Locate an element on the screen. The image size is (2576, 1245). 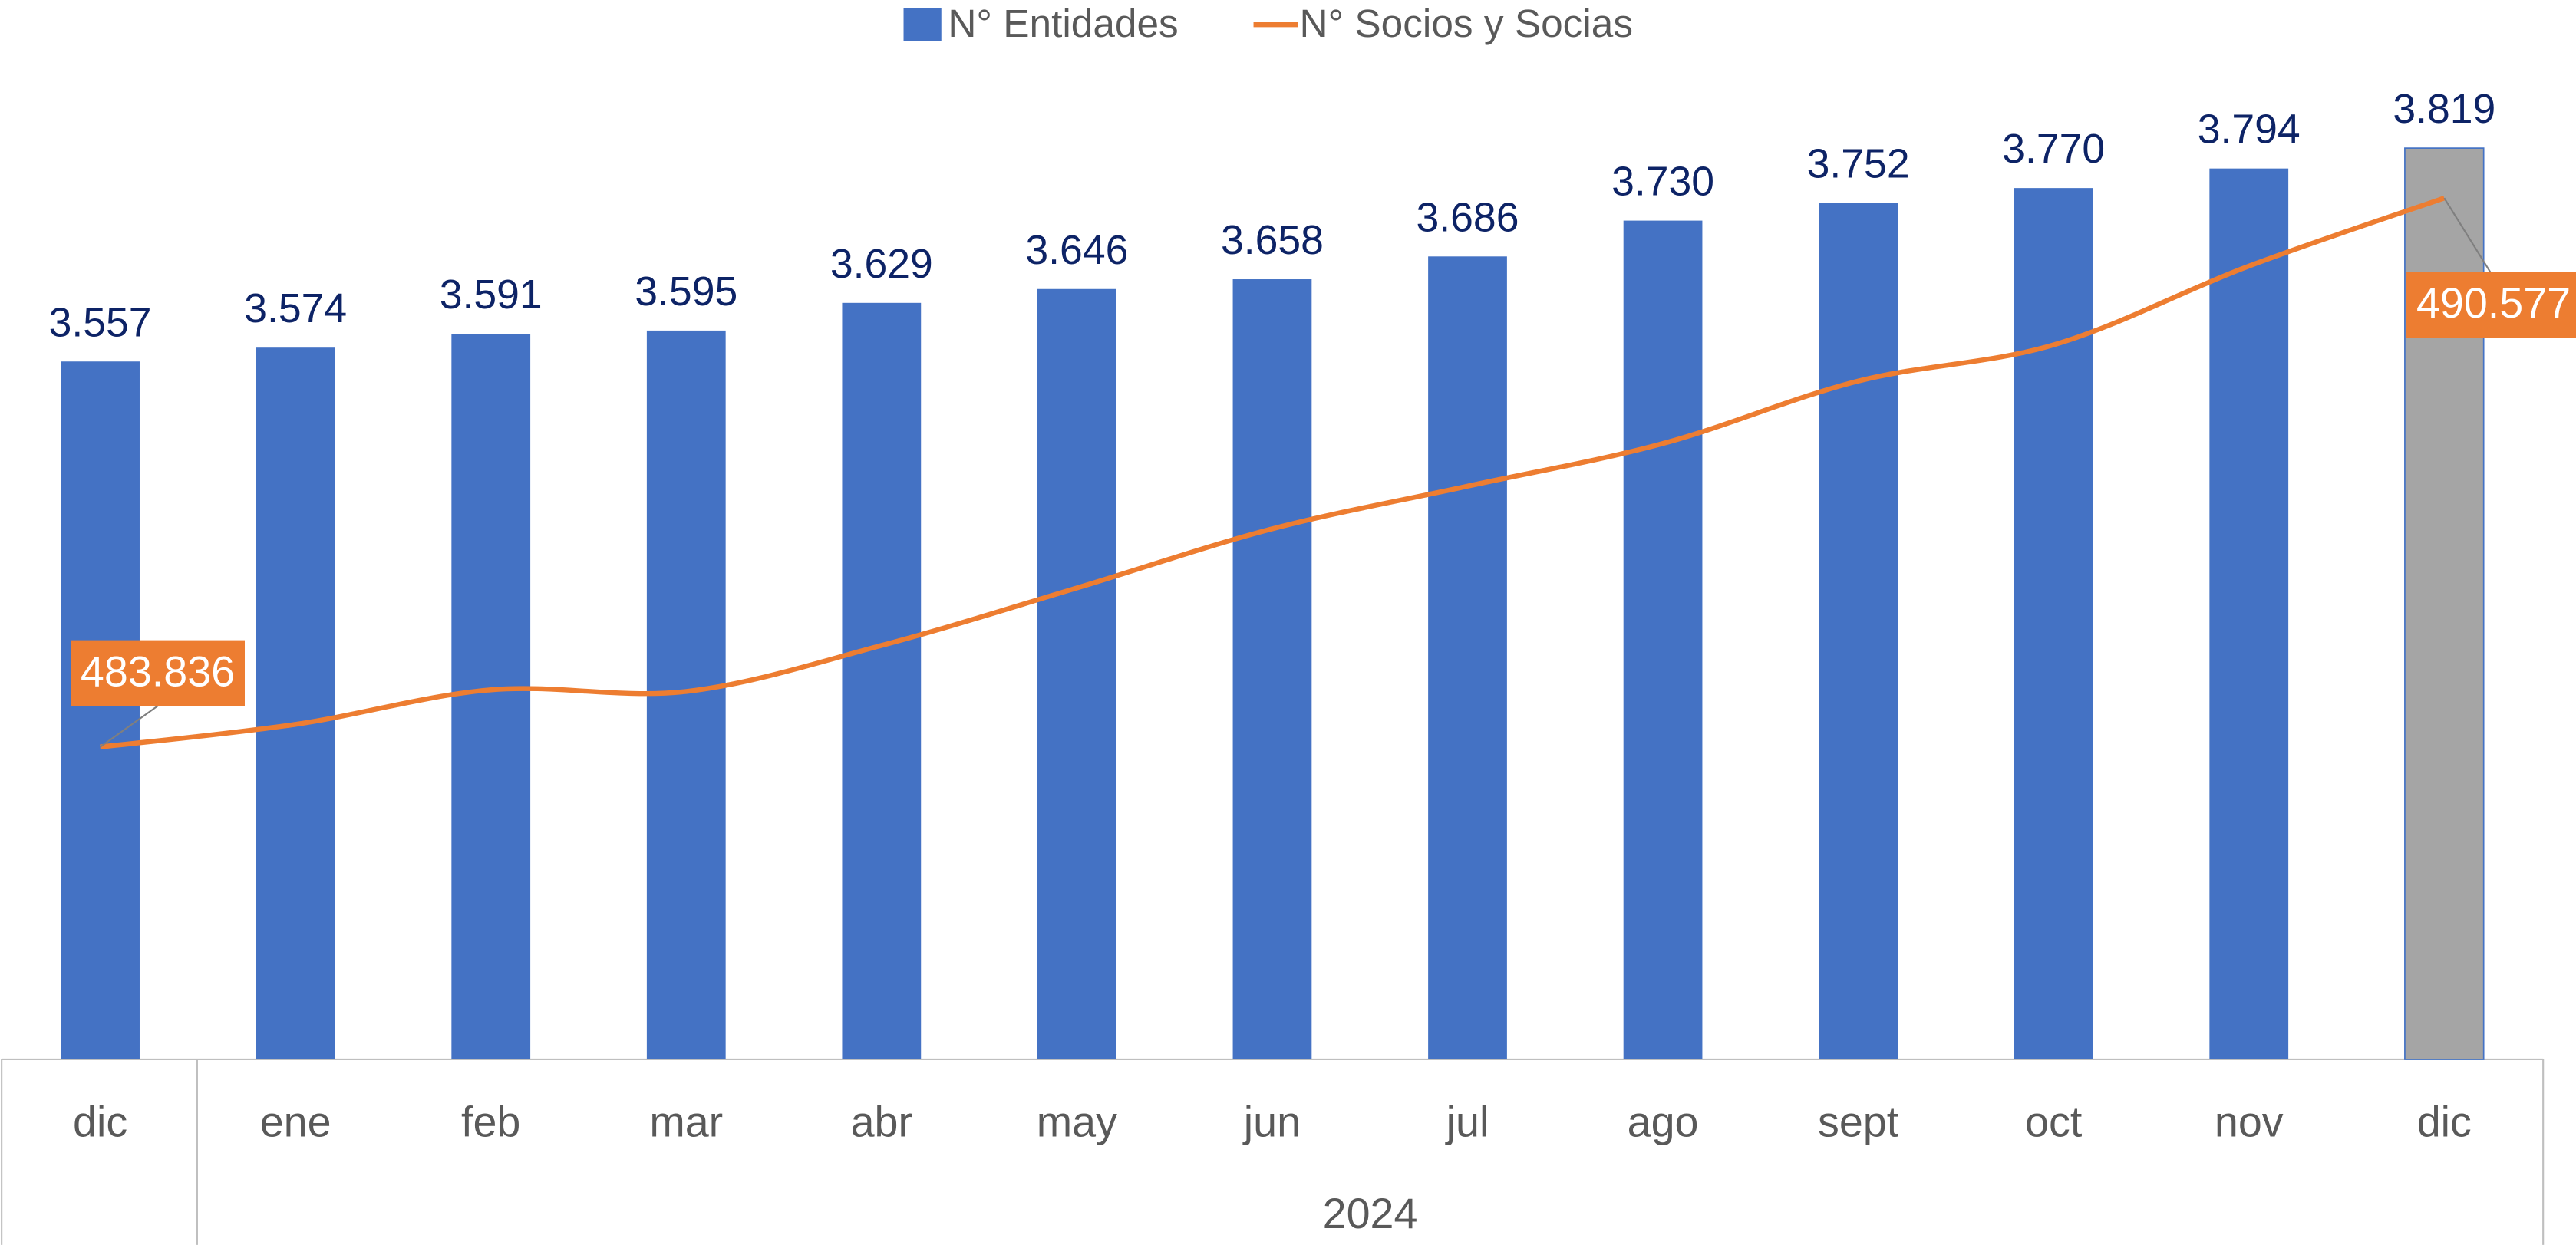
data-label: 3.819 is located at coordinates (2444, 110).